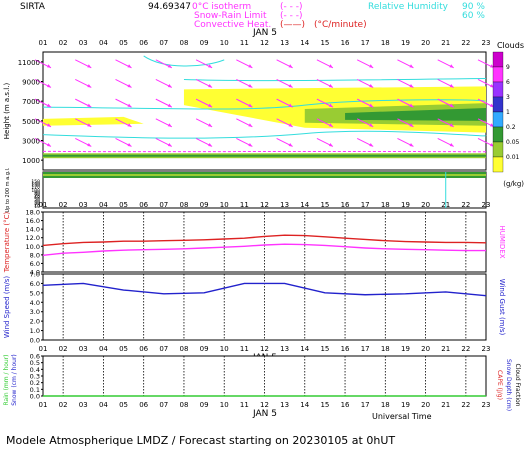  What do you see at coordinates (35, 303) in the screenshot?
I see `wind-panel-tick-label: 4.0` at bounding box center [35, 303].